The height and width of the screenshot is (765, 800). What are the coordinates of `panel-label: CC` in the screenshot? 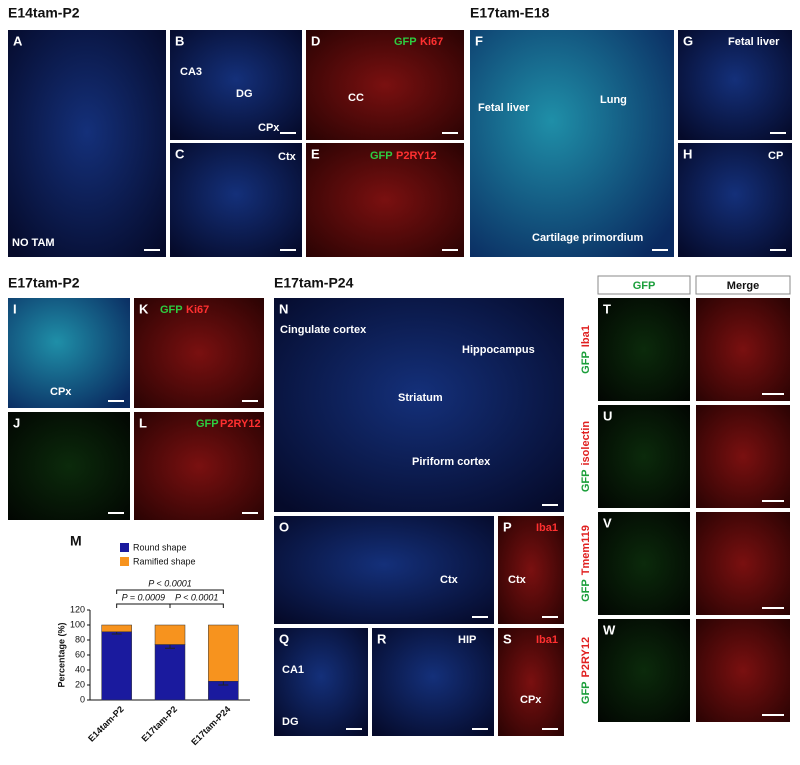 It's located at (356, 98).